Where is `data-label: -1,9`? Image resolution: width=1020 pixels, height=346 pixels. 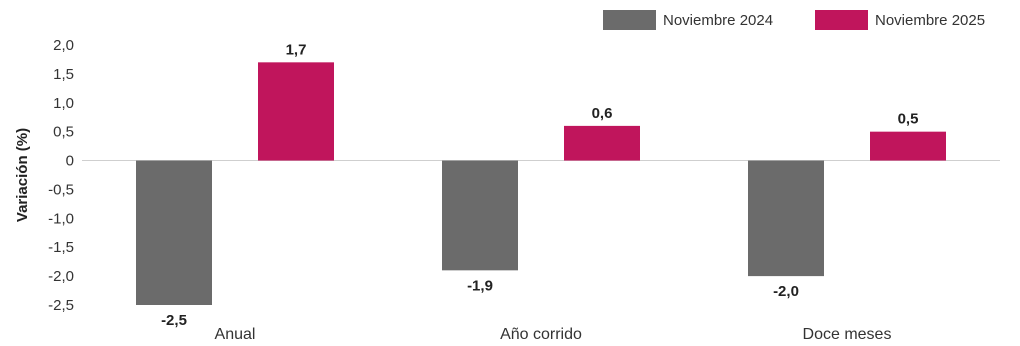
data-label: -1,9 is located at coordinates (480, 285).